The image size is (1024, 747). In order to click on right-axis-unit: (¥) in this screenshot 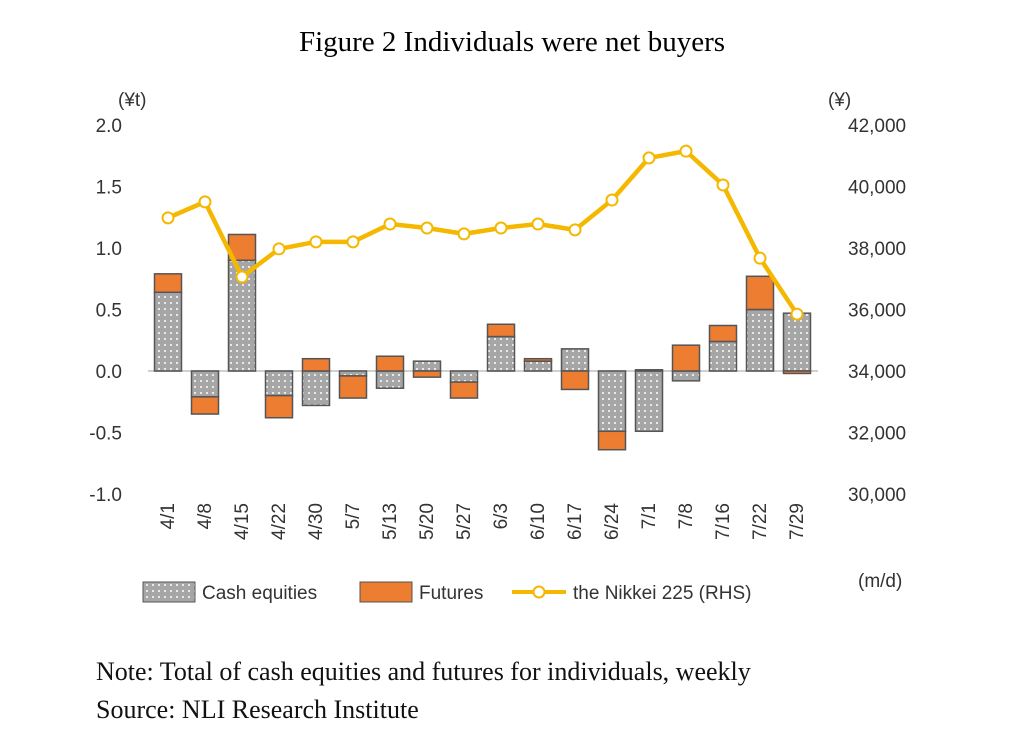, I will do `click(839, 100)`.